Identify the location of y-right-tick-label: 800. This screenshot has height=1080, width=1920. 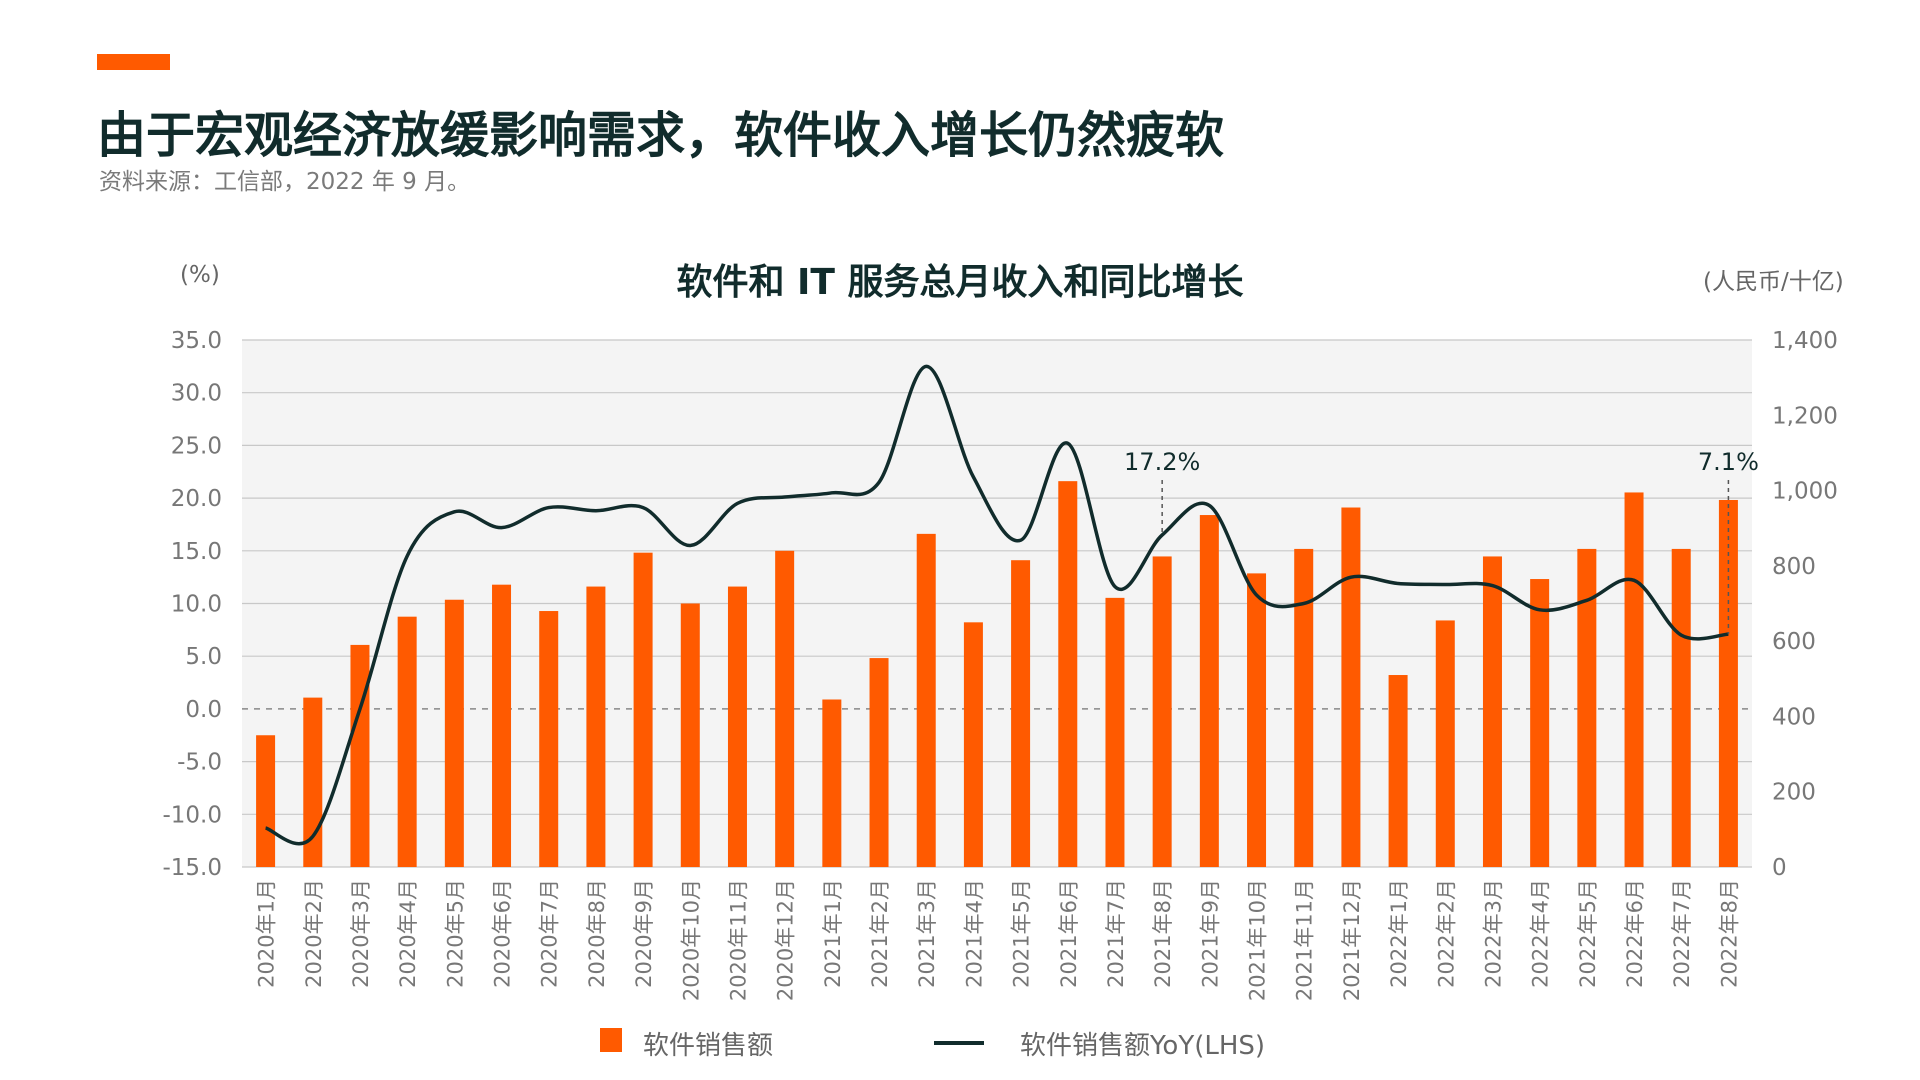
(1794, 567).